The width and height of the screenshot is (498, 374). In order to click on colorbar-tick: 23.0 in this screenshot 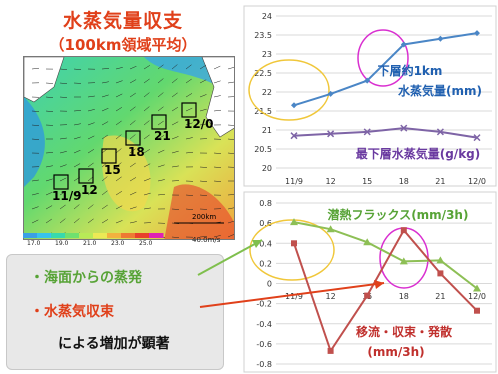, I will do `click(118, 243)`.